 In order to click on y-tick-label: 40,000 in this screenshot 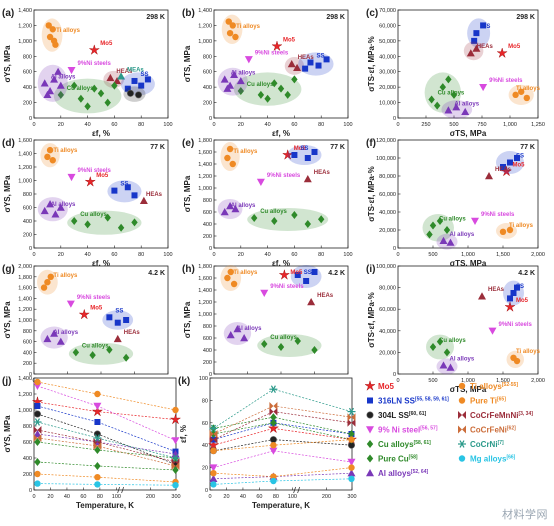, I will do `click(387, 332)`.